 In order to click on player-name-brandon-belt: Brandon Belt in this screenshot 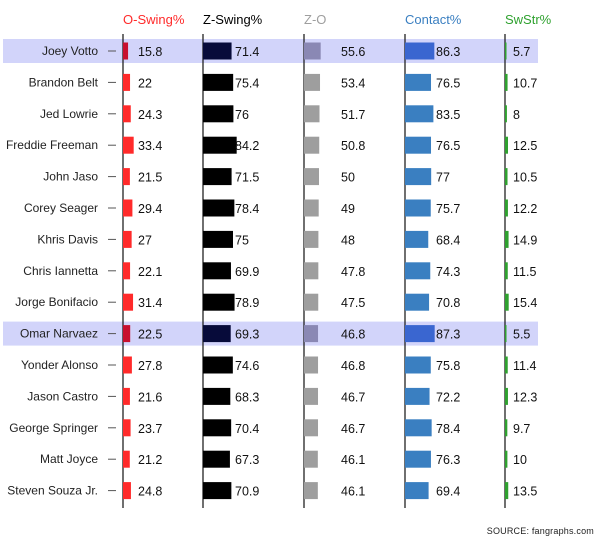, I will do `click(64, 82)`.